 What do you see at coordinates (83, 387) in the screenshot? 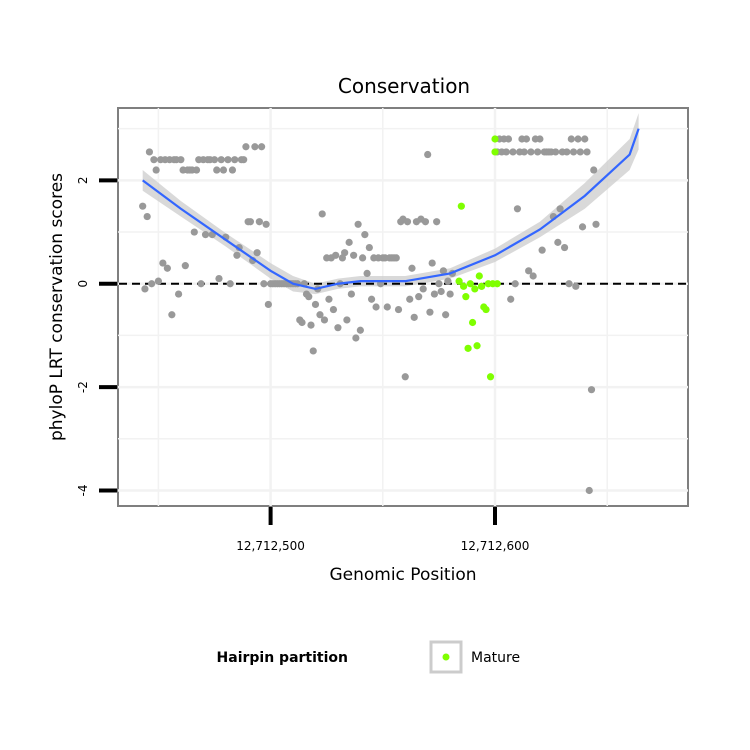
I see `y-tick-label: -2` at bounding box center [83, 387].